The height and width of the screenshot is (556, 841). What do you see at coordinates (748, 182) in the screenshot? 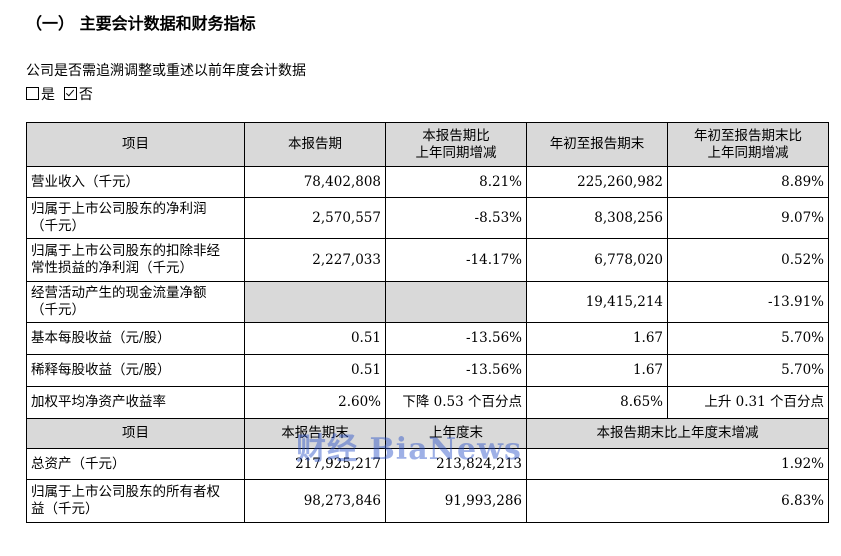
I see `cell-value: 8.89%` at bounding box center [748, 182].